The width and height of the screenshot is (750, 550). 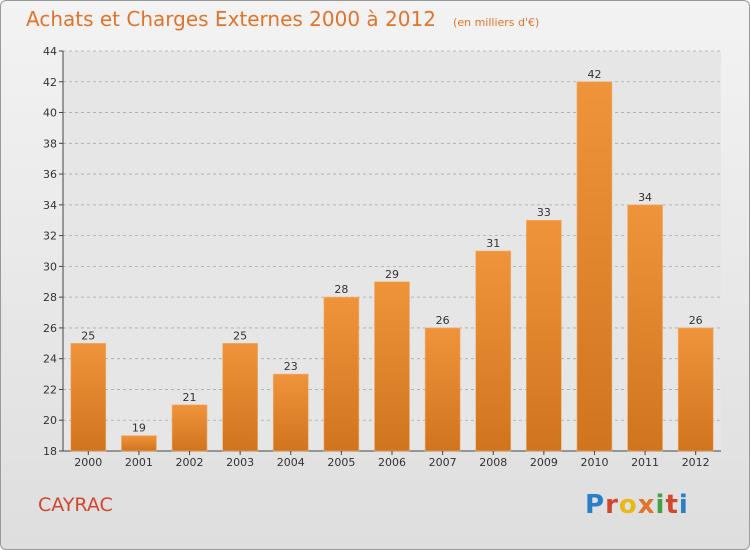 What do you see at coordinates (595, 505) in the screenshot?
I see `logo-letter: P` at bounding box center [595, 505].